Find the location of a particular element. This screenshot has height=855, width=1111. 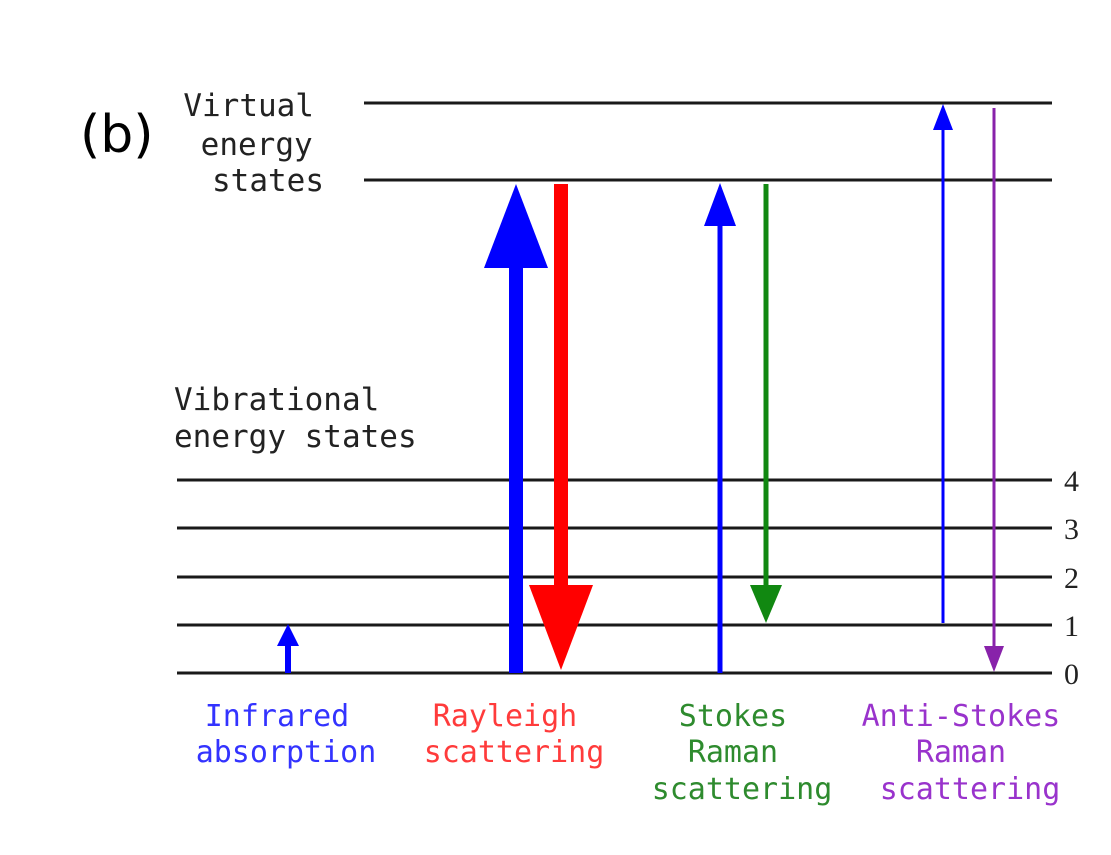

infrared-absorption-label: Infrared absorption is located at coordinates (286, 734).